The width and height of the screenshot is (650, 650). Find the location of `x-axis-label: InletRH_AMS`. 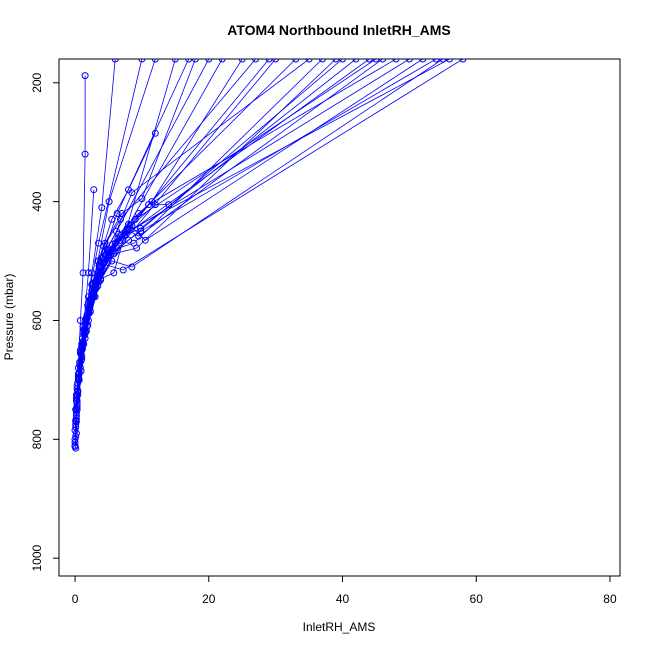

x-axis-label: InletRH_AMS is located at coordinates (339, 627).